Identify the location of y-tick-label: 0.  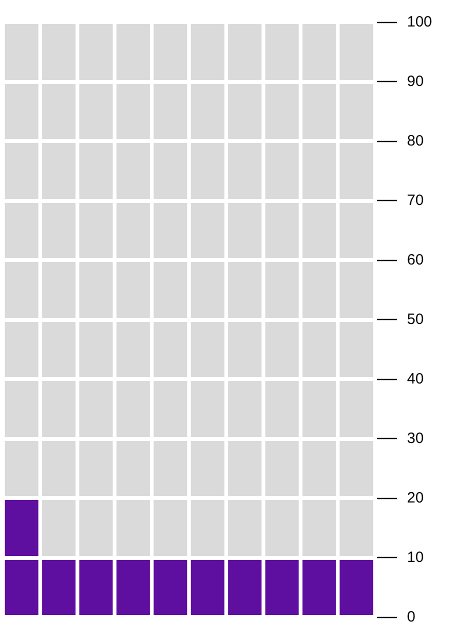
(411, 616).